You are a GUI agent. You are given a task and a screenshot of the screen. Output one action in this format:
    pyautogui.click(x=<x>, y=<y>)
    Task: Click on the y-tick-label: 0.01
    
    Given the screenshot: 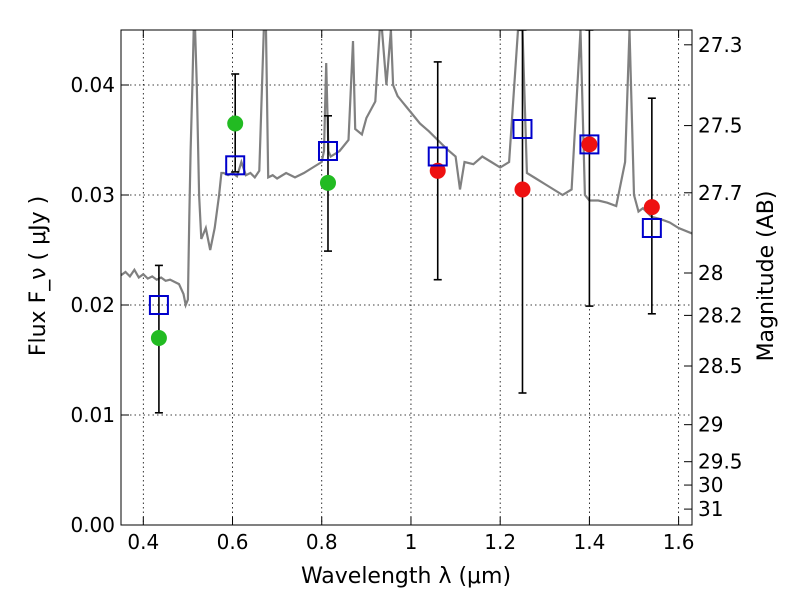 What is the action you would take?
    pyautogui.click(x=92, y=415)
    